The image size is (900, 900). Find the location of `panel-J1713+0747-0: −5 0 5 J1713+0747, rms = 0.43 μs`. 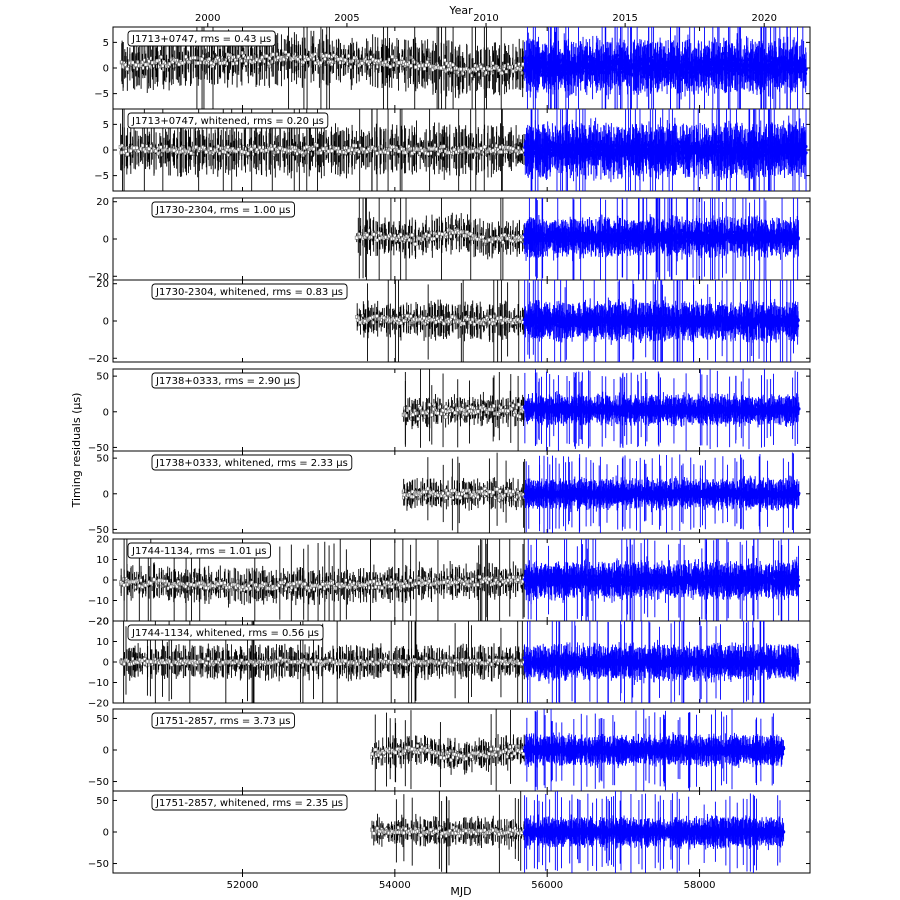

panel-J1713+0747-0: −5 0 5 J1713+0747, rms = 0.43 μs is located at coordinates (452, 68).